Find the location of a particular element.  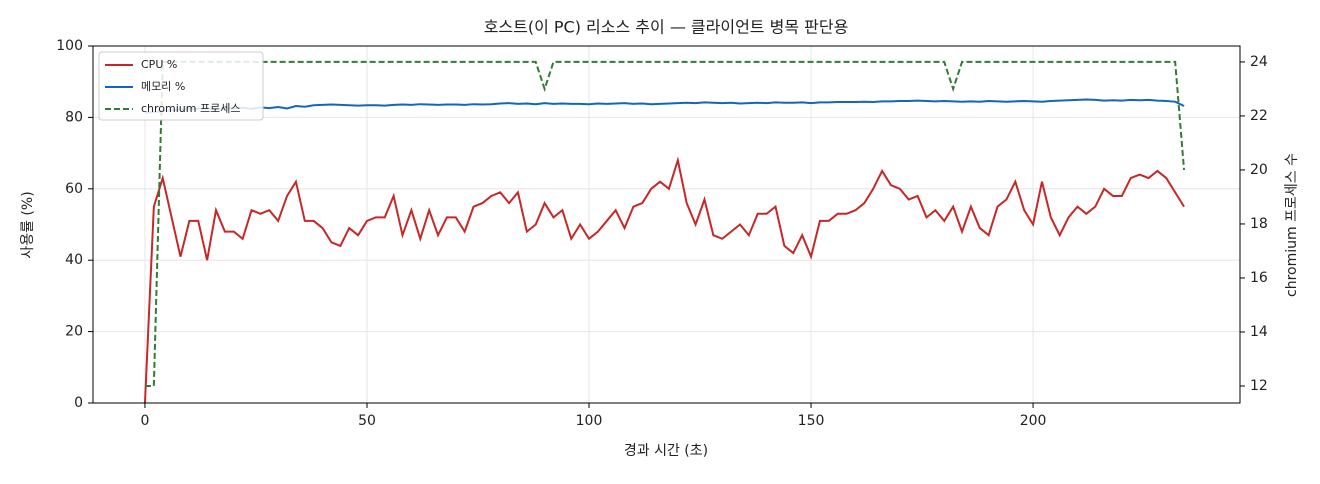

y2-tick-label: 18 is located at coordinates (1259, 224).